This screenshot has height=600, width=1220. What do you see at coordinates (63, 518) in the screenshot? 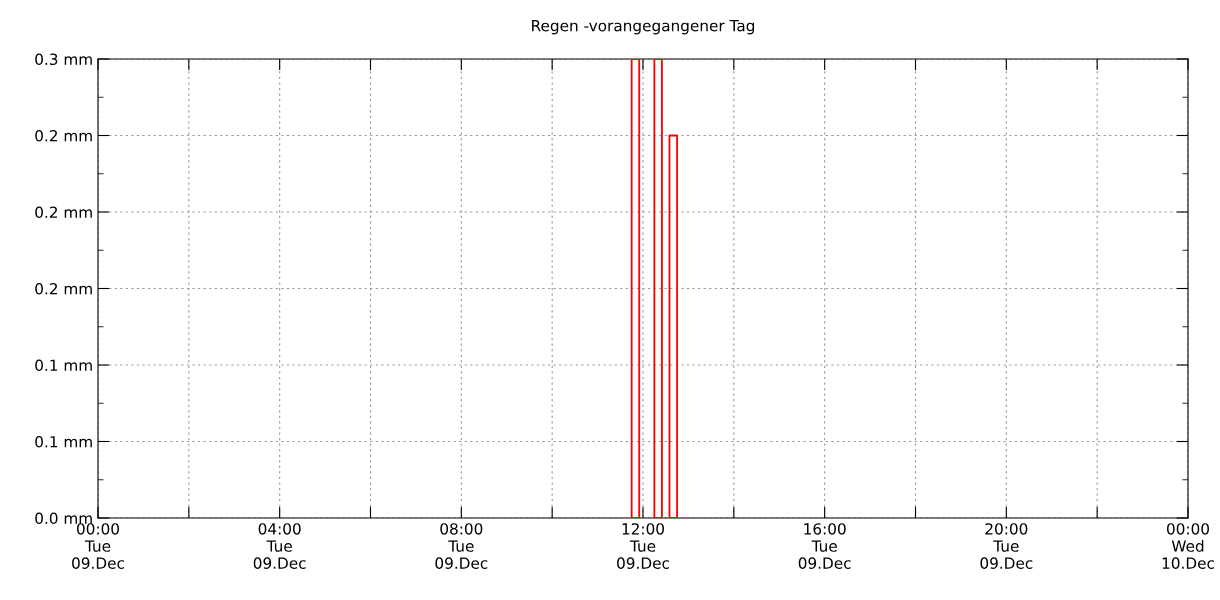
I see `y-tick-label: 0.0 mm` at bounding box center [63, 518].